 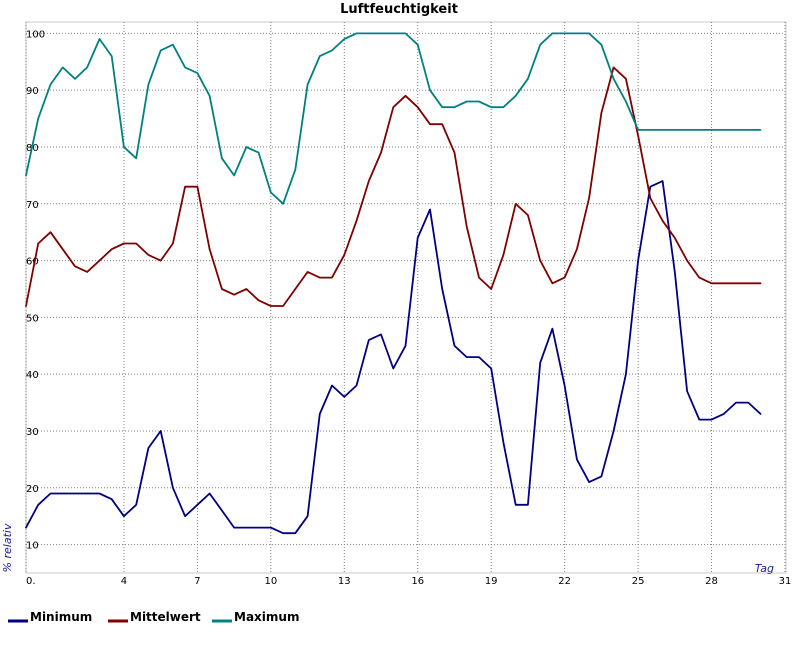 What do you see at coordinates (35, 34) in the screenshot?
I see `y-tick-label: 100` at bounding box center [35, 34].